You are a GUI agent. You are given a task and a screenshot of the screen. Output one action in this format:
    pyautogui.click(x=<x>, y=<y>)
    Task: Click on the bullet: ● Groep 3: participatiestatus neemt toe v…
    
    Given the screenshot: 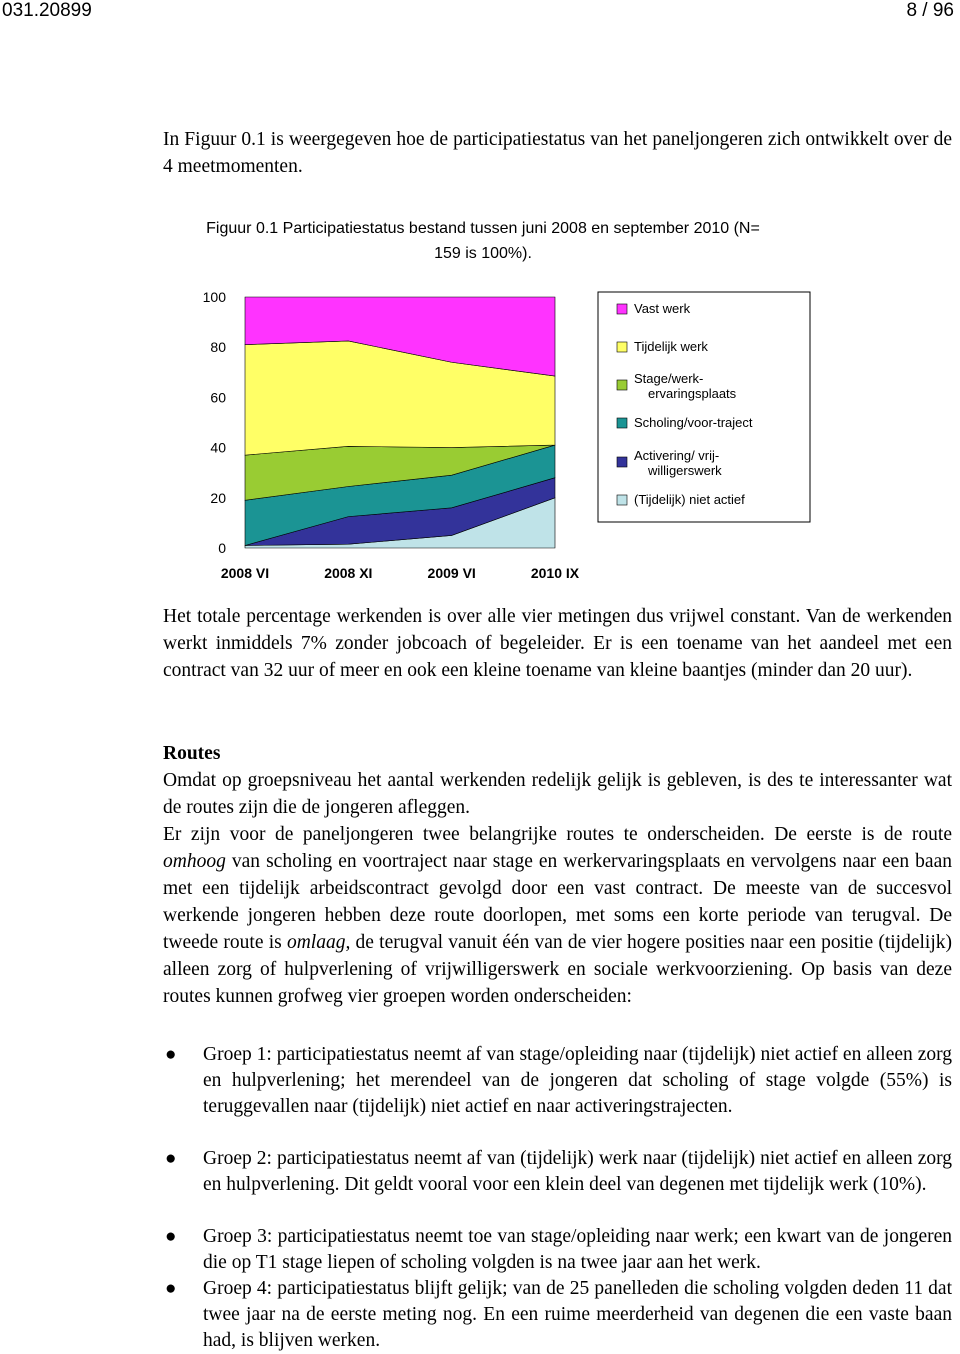 What is the action you would take?
    pyautogui.click(x=558, y=1250)
    